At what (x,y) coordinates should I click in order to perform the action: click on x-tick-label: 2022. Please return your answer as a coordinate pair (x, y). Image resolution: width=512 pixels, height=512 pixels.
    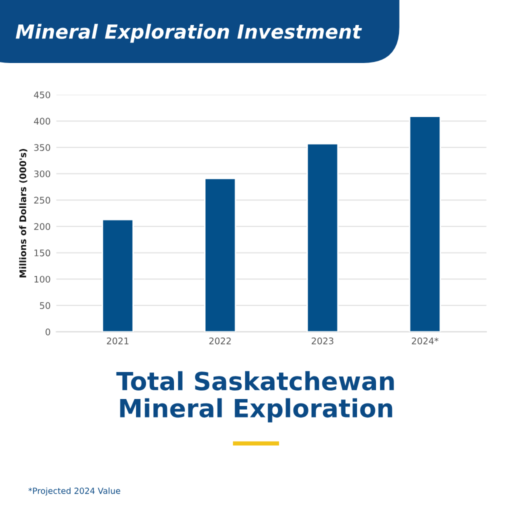
    Looking at the image, I should click on (220, 340).